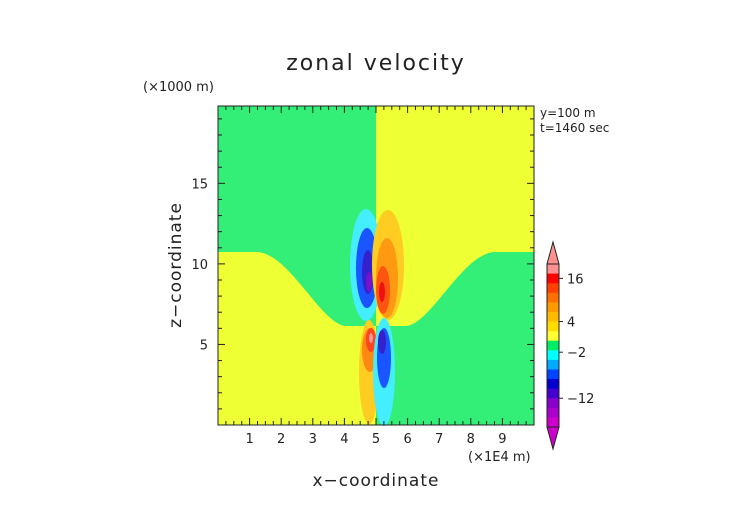 The image size is (752, 532). Describe the element at coordinates (382, 292) in the screenshot. I see `positive-lobe-upper-peak` at that location.